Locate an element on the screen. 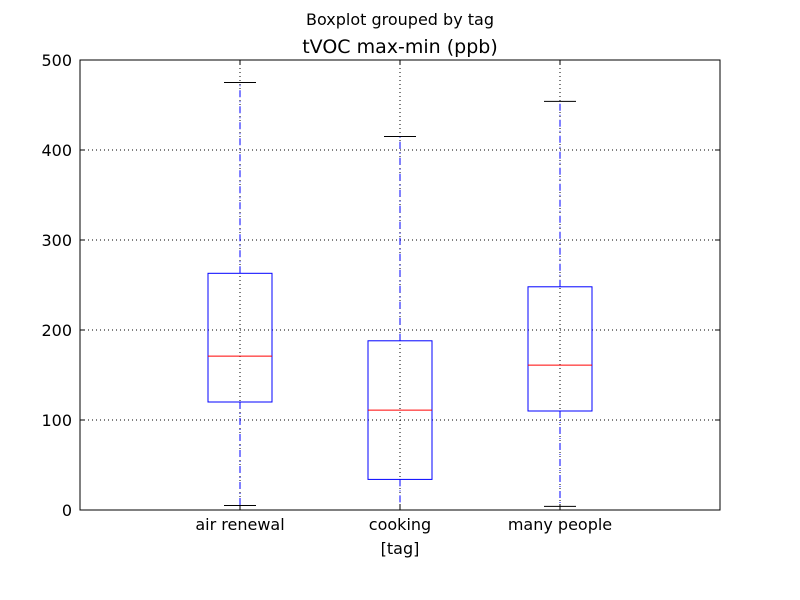 The height and width of the screenshot is (600, 800). x-tick-label: cooking is located at coordinates (400, 524).